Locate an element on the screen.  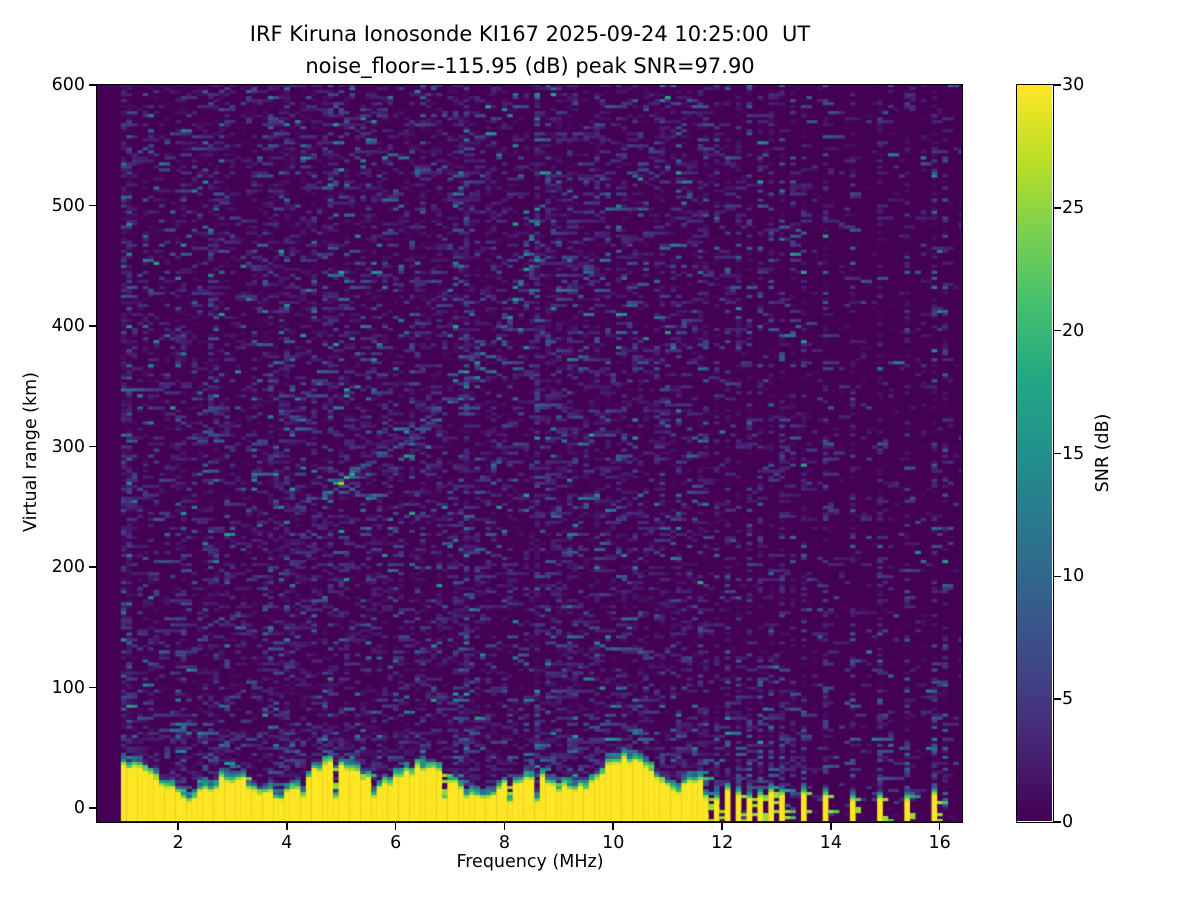
x-tick-label: 8 is located at coordinates (504, 843).